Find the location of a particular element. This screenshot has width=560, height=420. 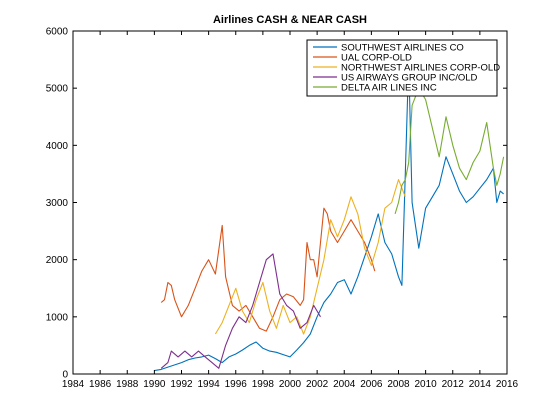

x-tick-label: 1988 is located at coordinates (127, 384).